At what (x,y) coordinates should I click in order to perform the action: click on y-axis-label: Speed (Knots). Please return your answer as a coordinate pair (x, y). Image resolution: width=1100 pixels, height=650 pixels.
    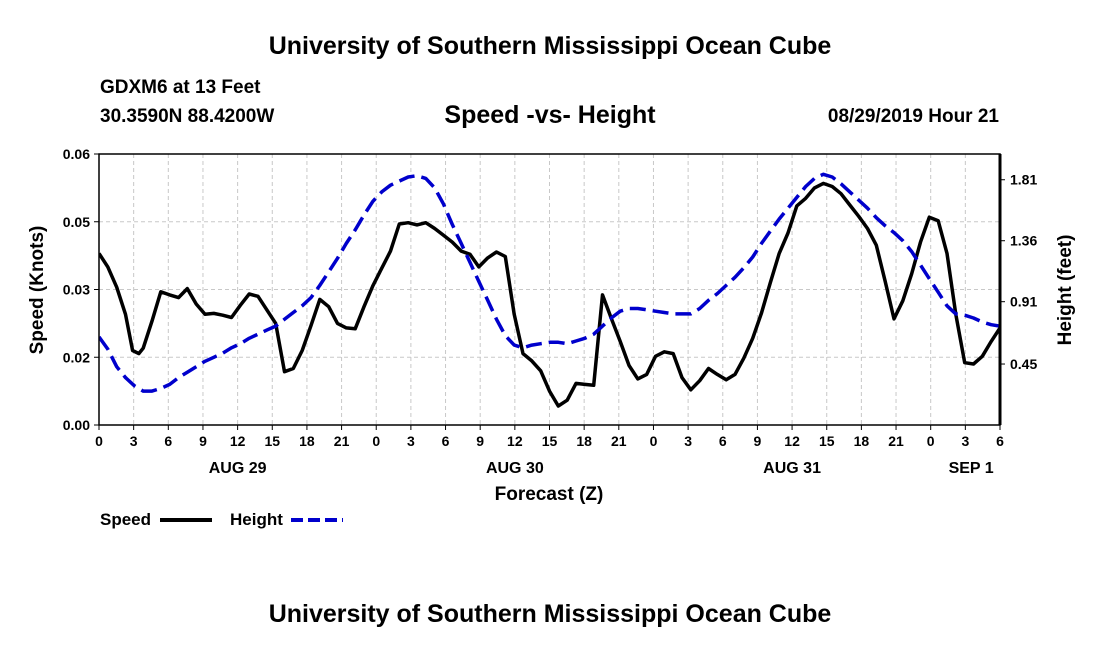
    Looking at the image, I should click on (37, 290).